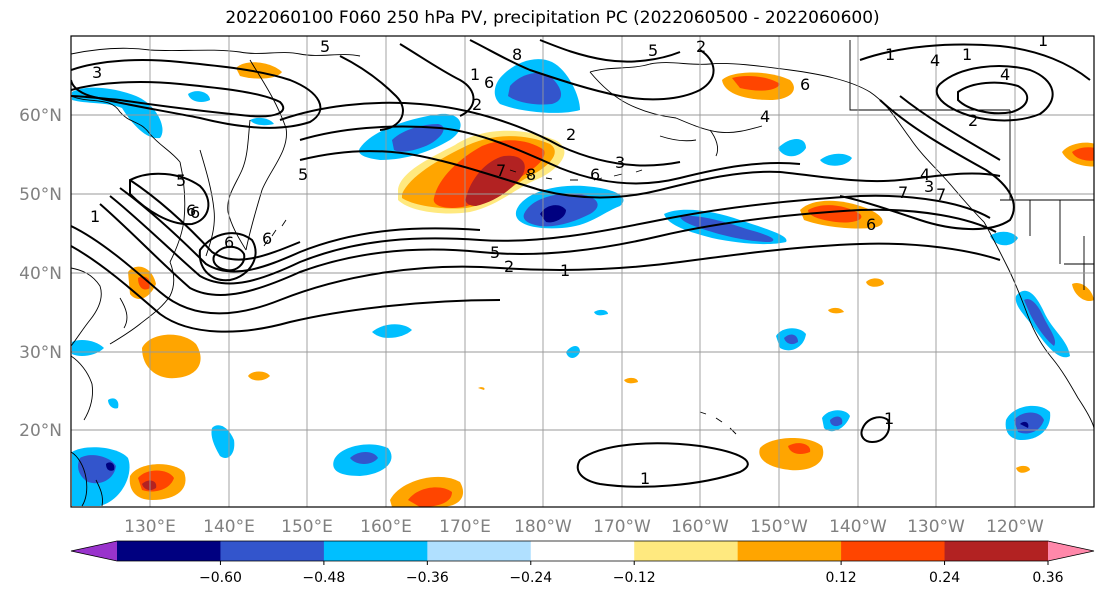 The image size is (1105, 601). Describe the element at coordinates (779, 527) in the screenshot. I see `lon-label: 150°W` at that location.